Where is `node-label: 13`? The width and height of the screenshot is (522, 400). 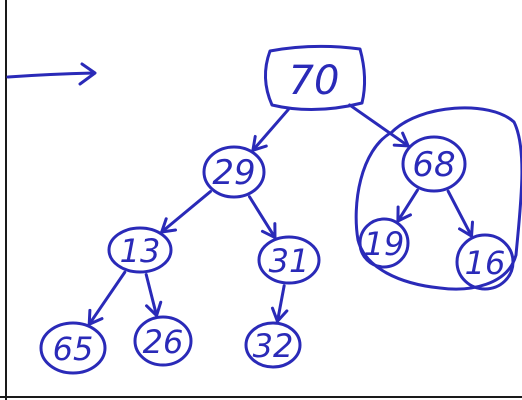
node-label: 13 is located at coordinates (140, 251).